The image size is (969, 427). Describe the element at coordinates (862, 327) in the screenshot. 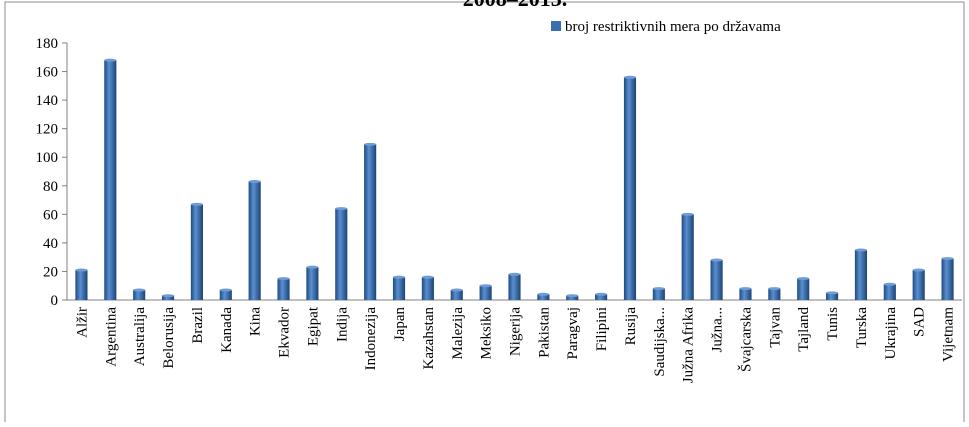

I see `x-category-label: Turska` at that location.